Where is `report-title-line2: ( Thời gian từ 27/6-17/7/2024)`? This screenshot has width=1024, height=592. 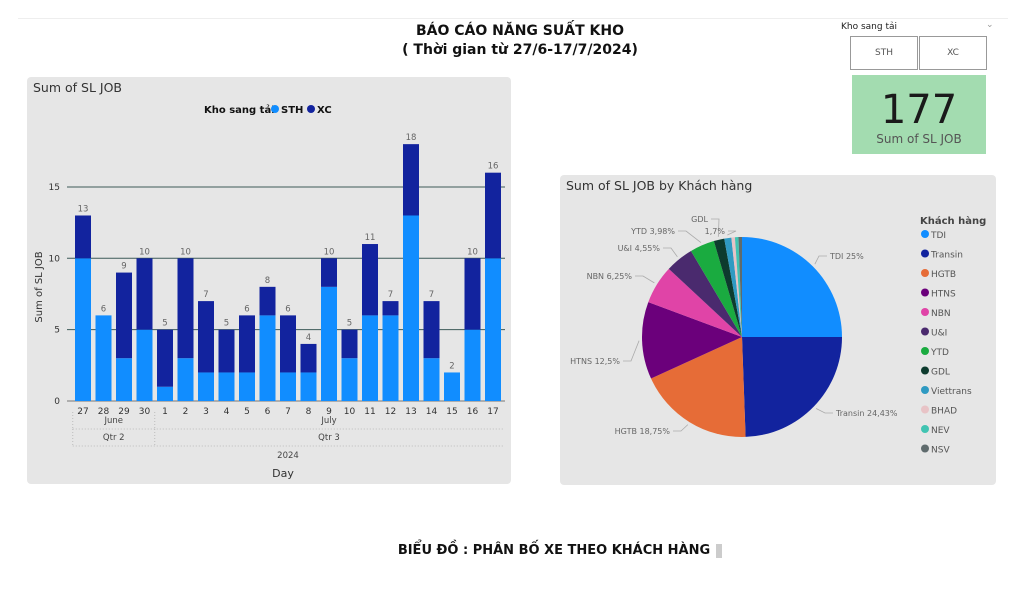
report-title-line2: ( Thời gian từ 27/6-17/7/2024) is located at coordinates (520, 50).